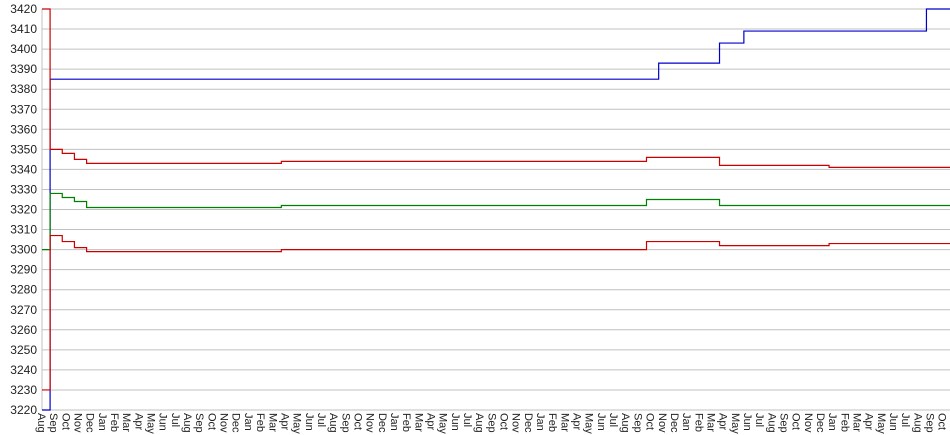 The width and height of the screenshot is (950, 435). Describe the element at coordinates (23, 290) in the screenshot. I see `y-tick-label: 3280` at that location.